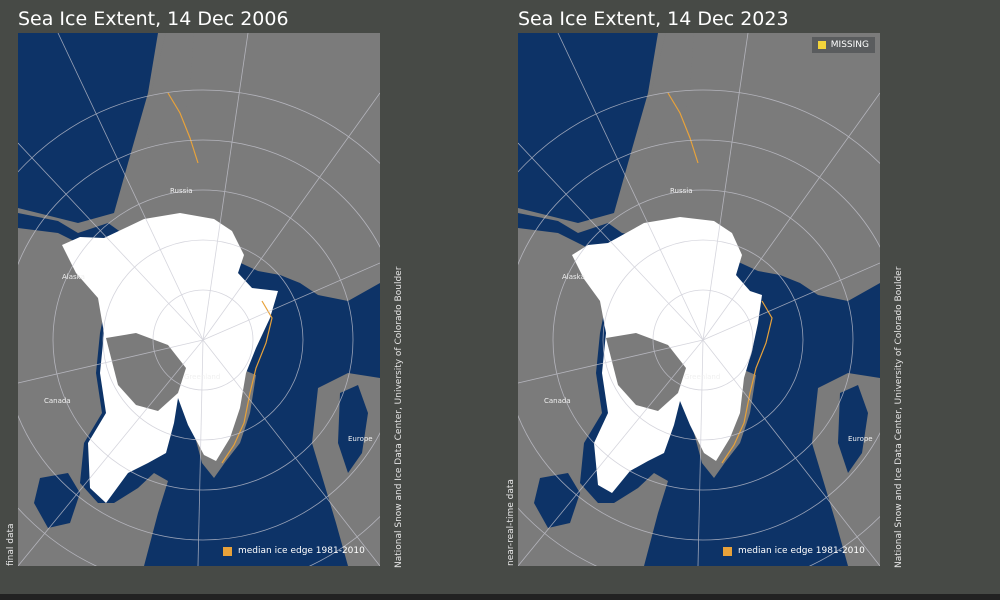 The height and width of the screenshot is (600, 1000). I want to click on legend-missing: MISSING, so click(843, 45).